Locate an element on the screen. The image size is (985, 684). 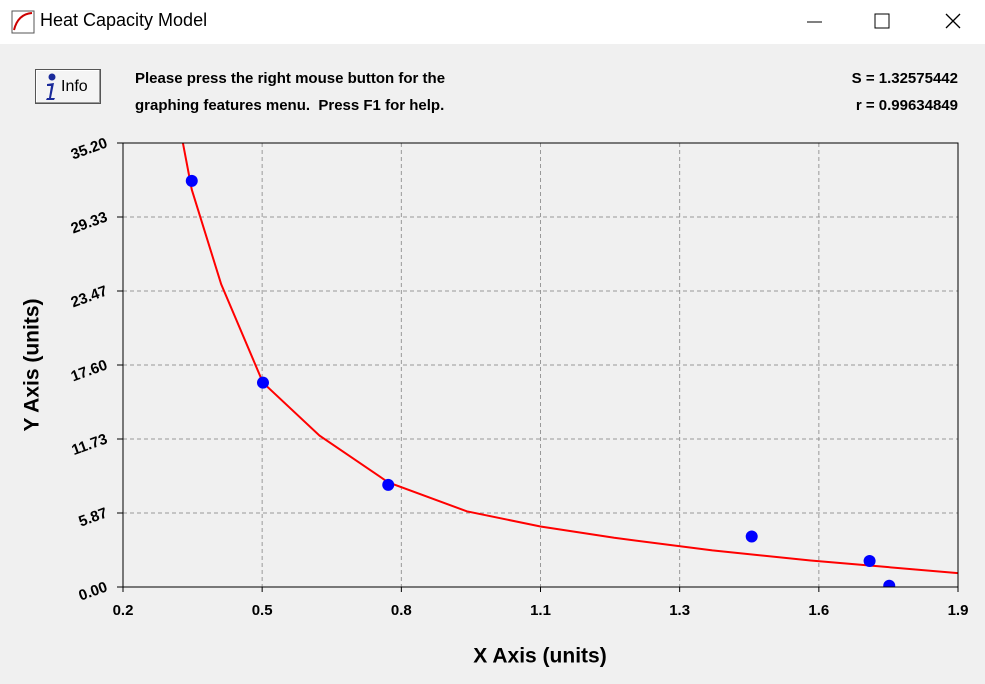
info-button-label: Info is located at coordinates (74, 86).